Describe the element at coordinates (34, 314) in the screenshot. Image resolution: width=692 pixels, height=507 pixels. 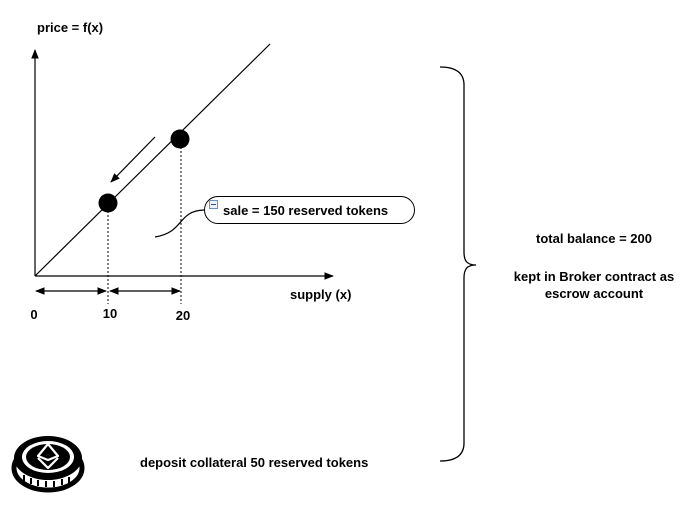
I see `x-tick-label-0: 0` at that location.